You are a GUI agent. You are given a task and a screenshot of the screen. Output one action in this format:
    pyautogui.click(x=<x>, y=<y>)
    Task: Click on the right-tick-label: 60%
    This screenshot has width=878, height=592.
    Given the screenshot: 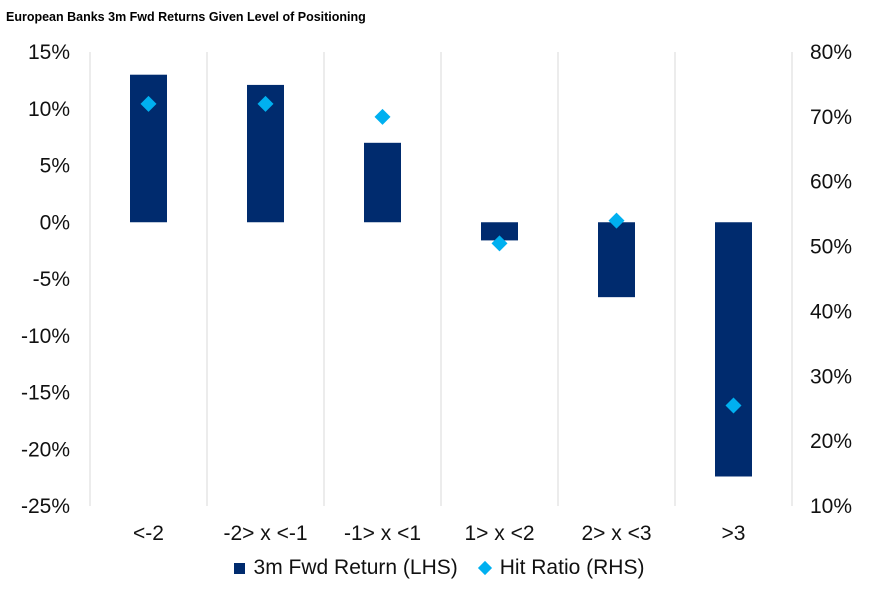 What is the action you would take?
    pyautogui.click(x=831, y=182)
    